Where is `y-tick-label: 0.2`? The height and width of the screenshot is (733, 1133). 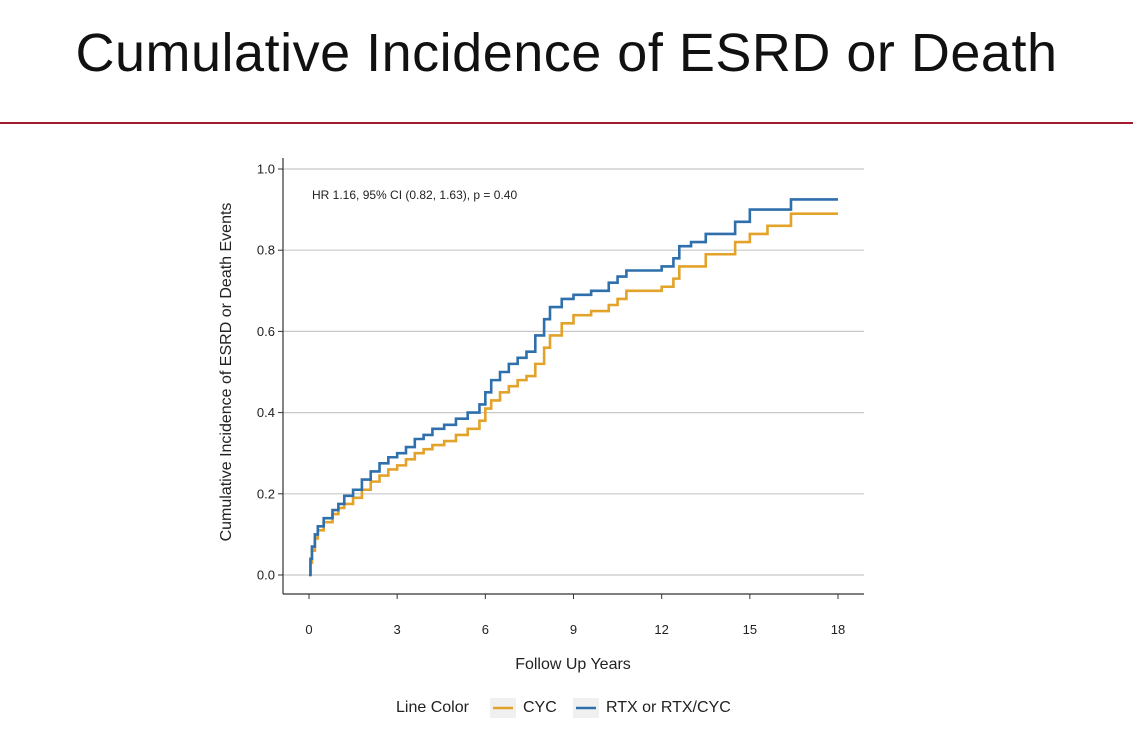
y-tick-label: 0.2 is located at coordinates (266, 493).